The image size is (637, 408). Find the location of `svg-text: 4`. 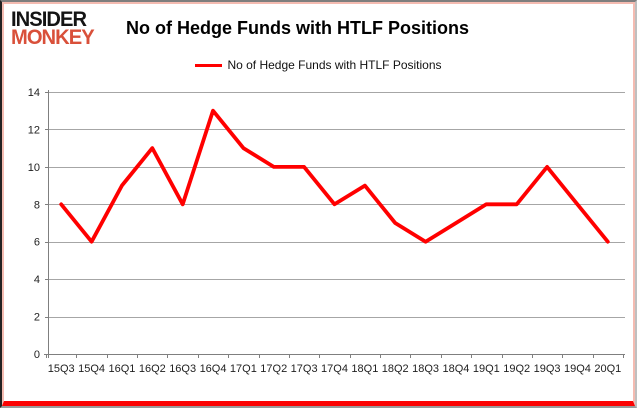

svg-text: 4 is located at coordinates (37, 280).